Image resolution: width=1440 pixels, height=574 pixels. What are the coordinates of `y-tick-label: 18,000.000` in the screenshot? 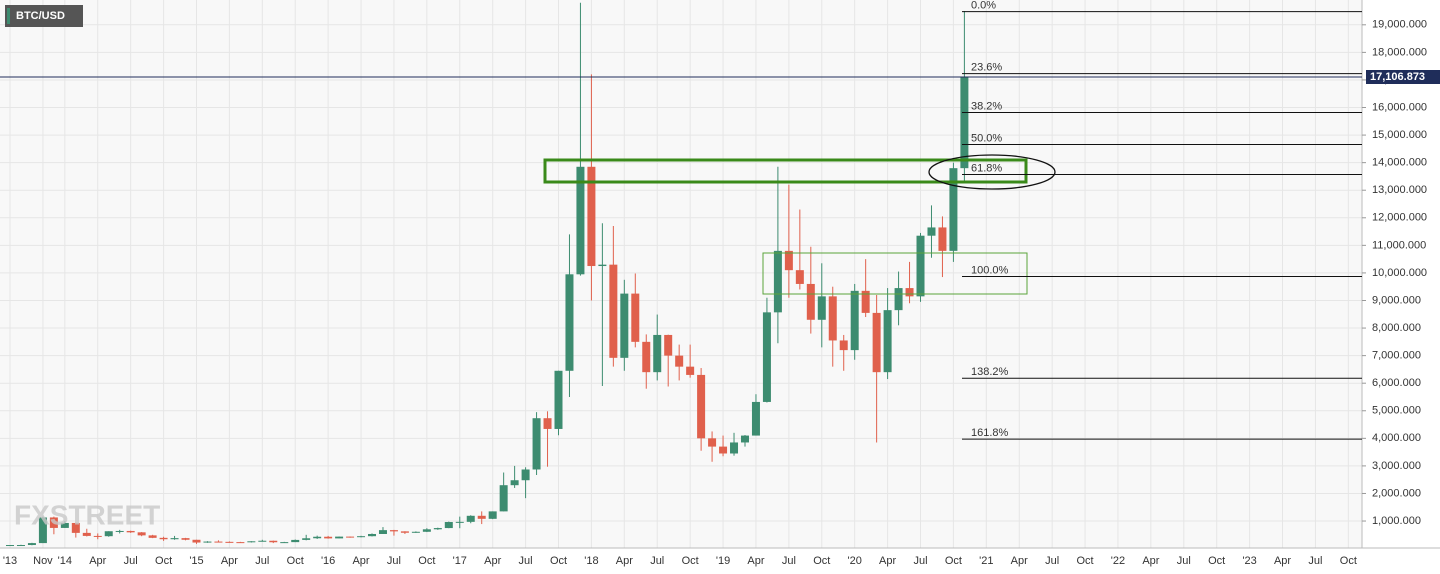 It's located at (1399, 52).